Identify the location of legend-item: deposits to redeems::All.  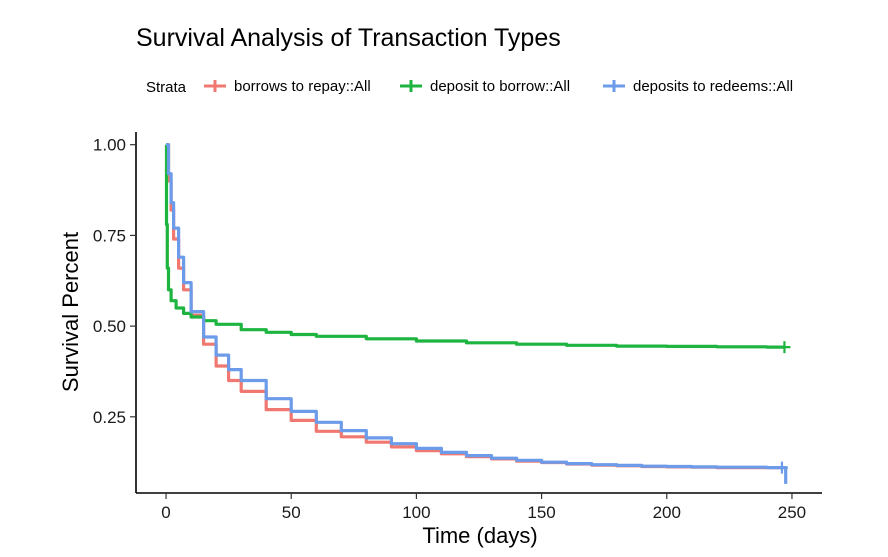
(698, 86).